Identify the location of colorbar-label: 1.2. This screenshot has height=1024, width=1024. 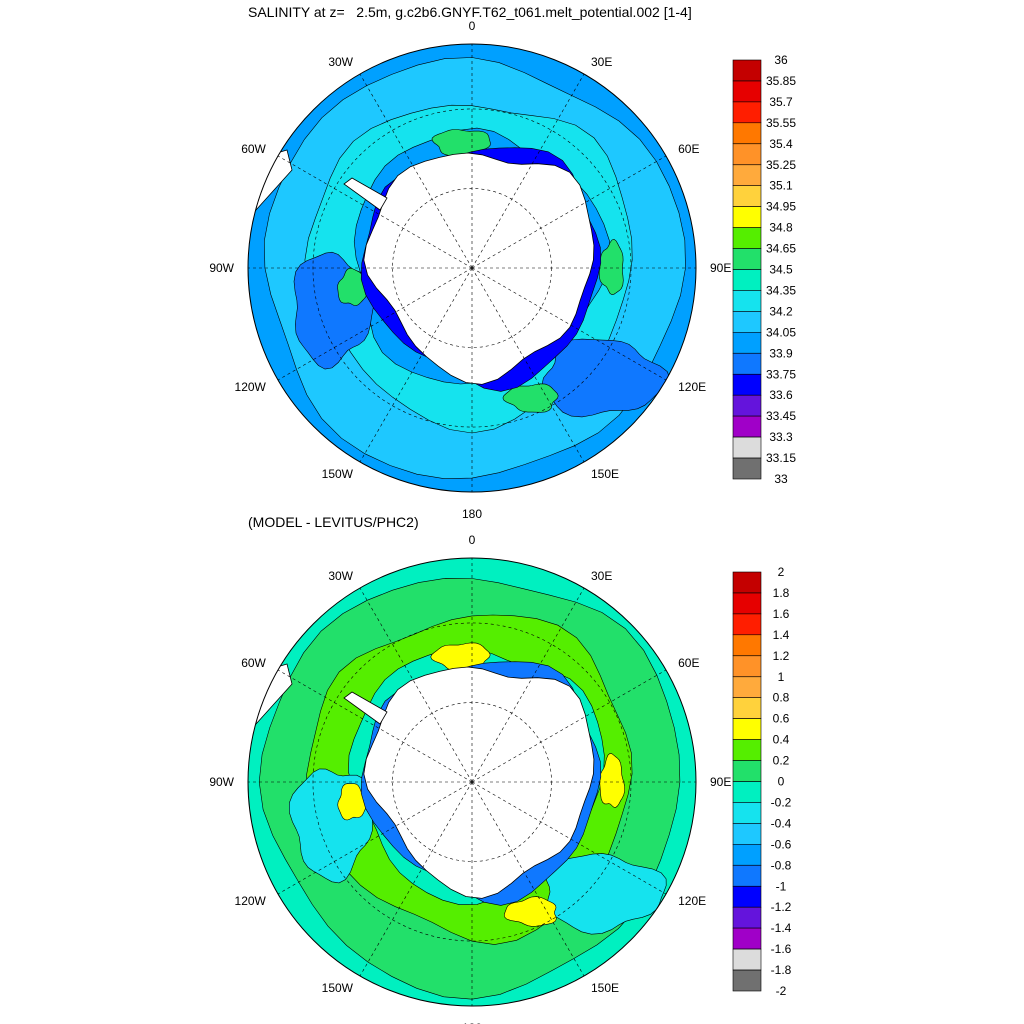
(781, 656).